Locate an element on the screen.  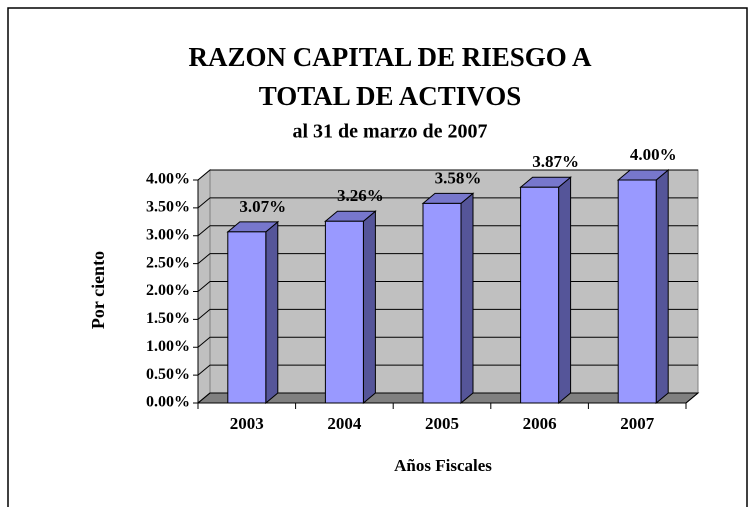
y-tick-label: 3.50% is located at coordinates (168, 207).